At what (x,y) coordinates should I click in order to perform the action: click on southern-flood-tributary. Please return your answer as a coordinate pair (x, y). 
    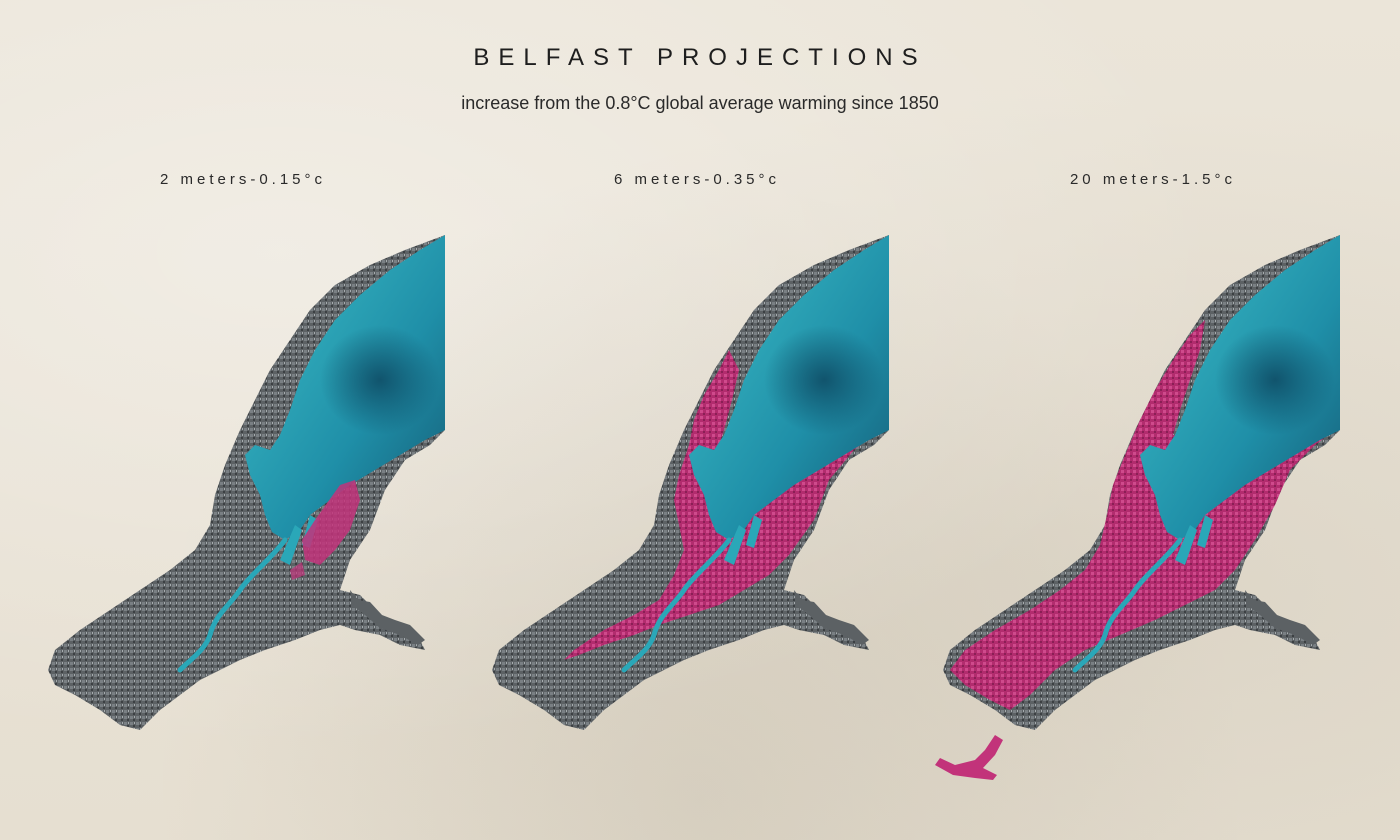
    Looking at the image, I should click on (969, 757).